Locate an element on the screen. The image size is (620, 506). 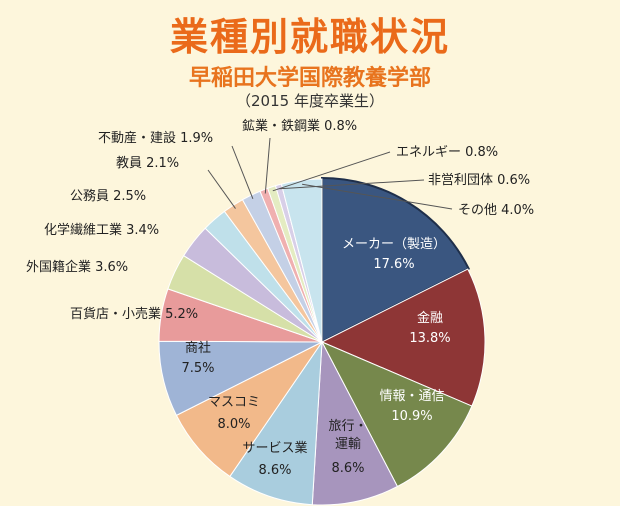
slice-label-1-value: 13.8% is located at coordinates (429, 338).